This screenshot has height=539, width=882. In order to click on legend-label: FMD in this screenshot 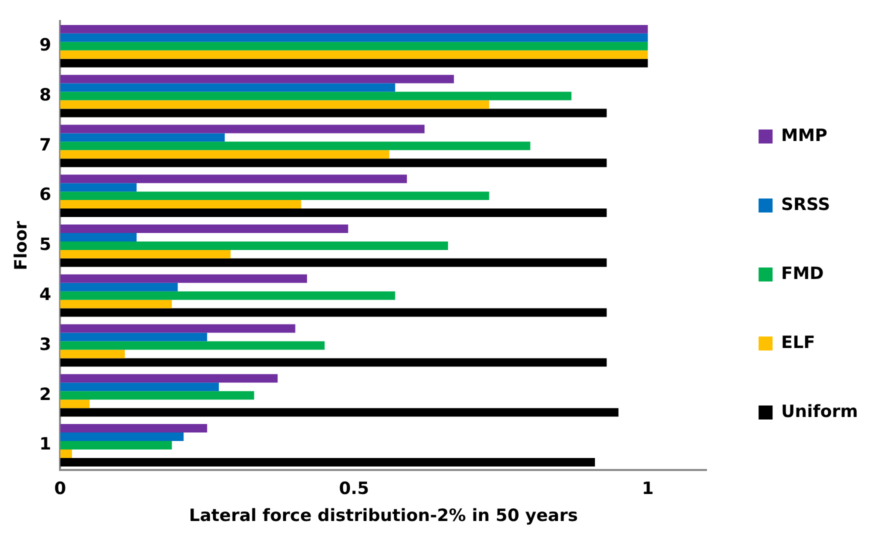, I will do `click(802, 274)`.